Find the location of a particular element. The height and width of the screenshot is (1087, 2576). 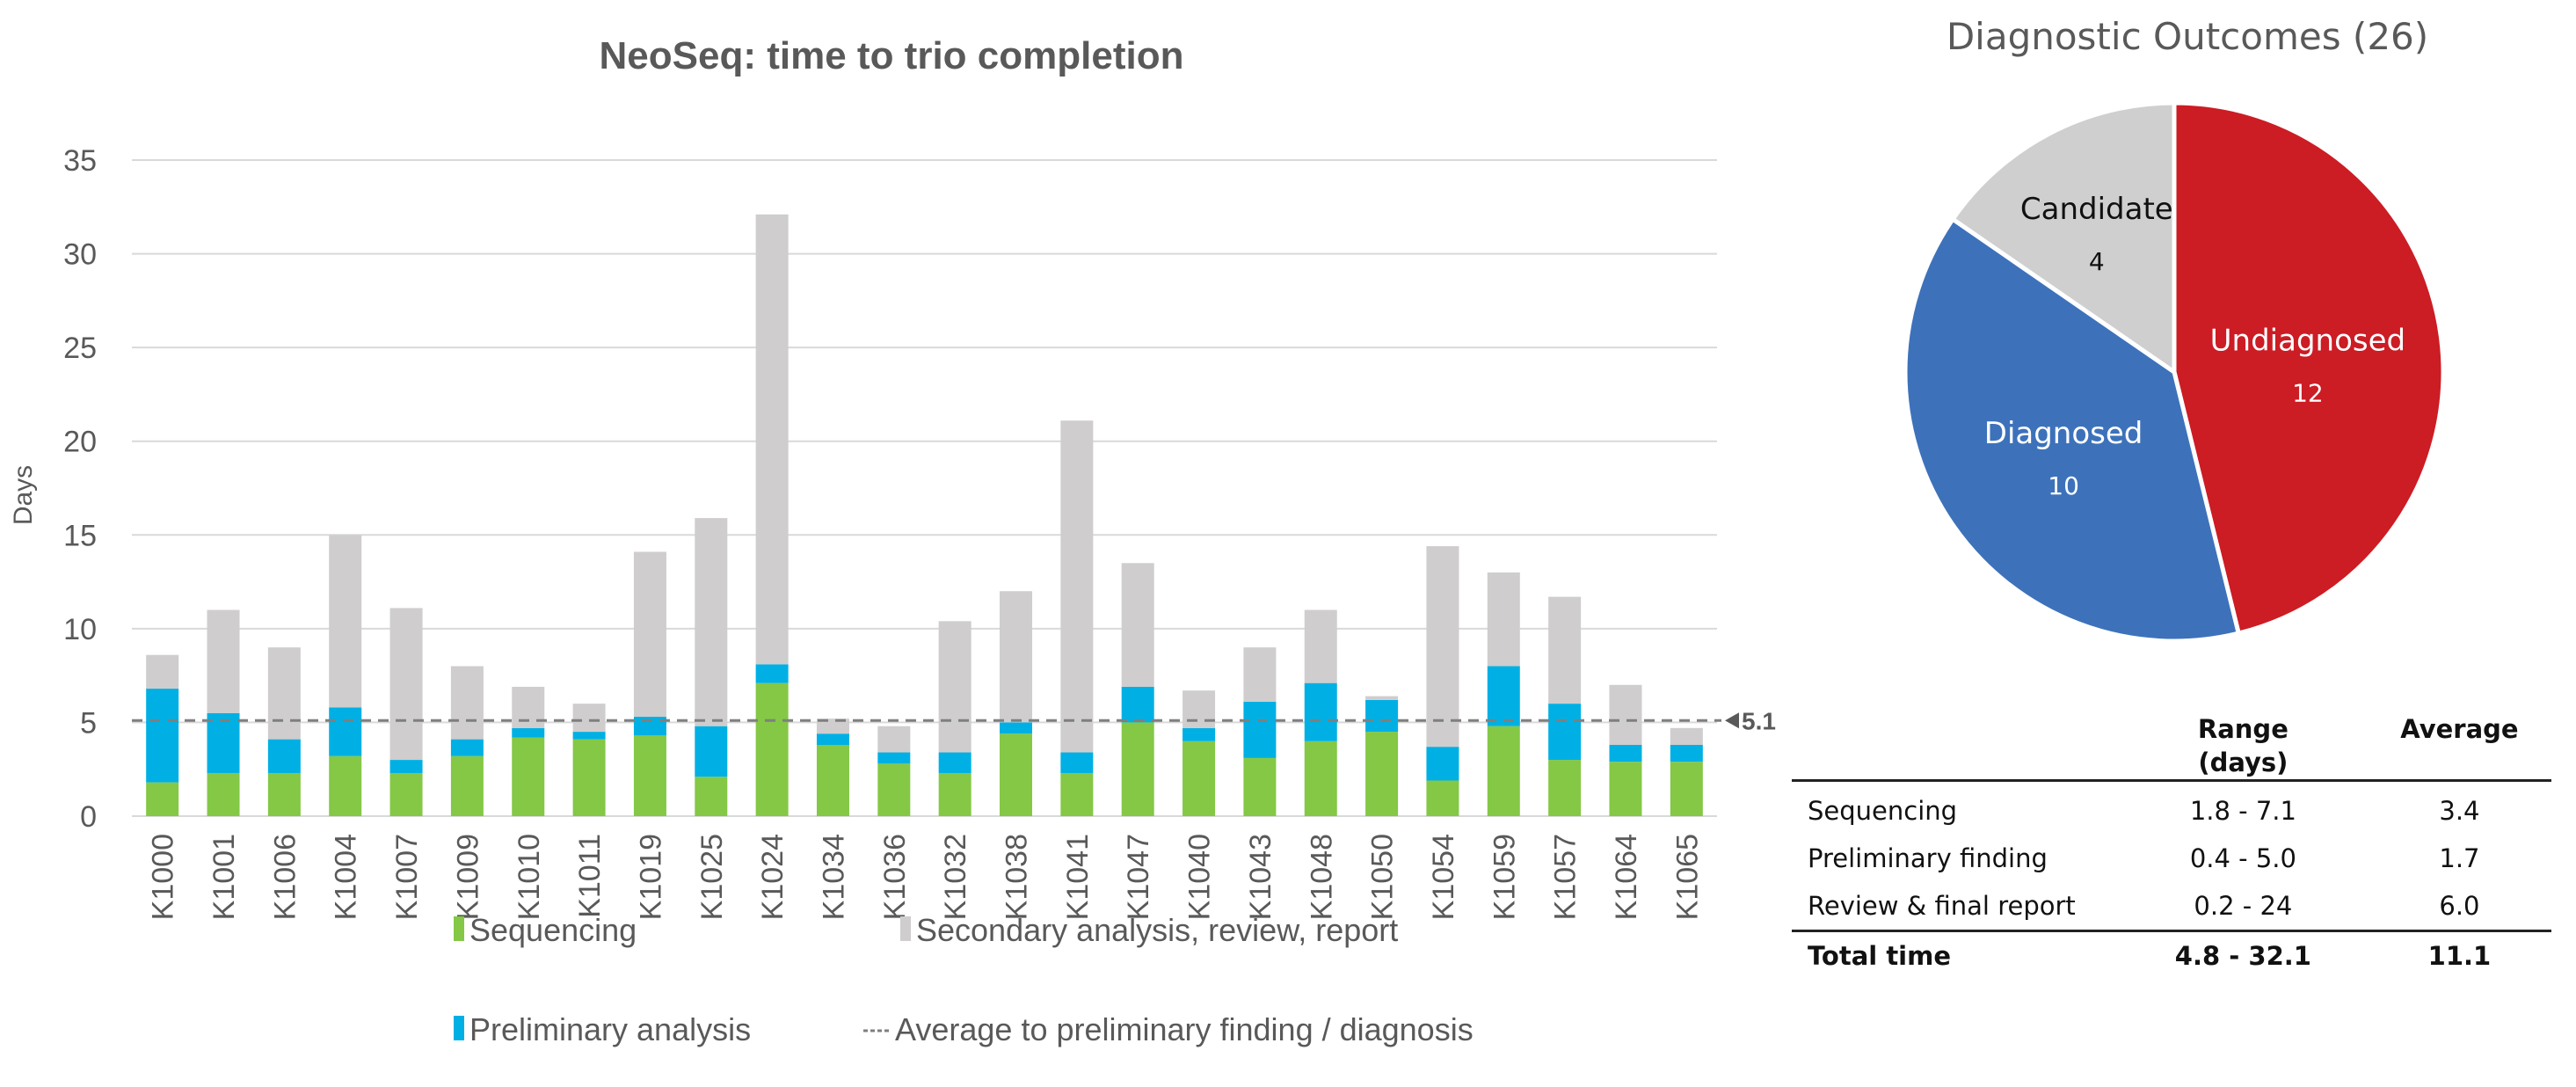

y-axis-label: Days is located at coordinates (23, 495).